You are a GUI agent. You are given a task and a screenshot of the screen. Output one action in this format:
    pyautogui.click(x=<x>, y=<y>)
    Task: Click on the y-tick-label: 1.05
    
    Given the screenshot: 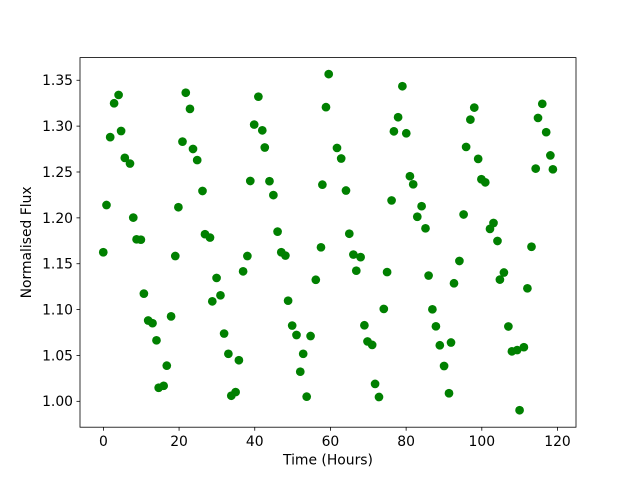 What is the action you would take?
    pyautogui.click(x=57, y=356)
    